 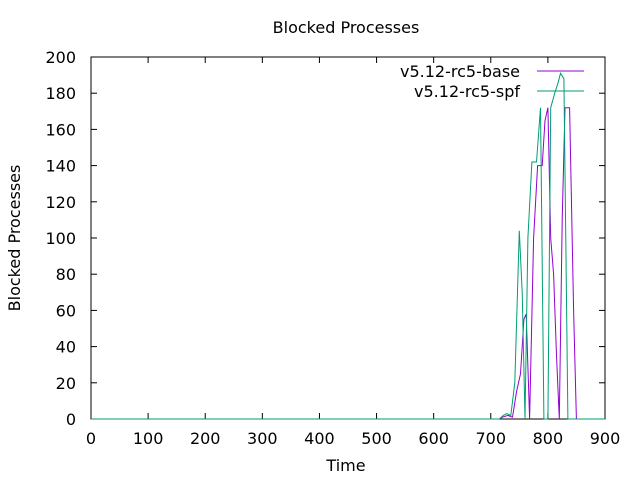 What do you see at coordinates (433, 438) in the screenshot?
I see `x-tick-label: 600` at bounding box center [433, 438].